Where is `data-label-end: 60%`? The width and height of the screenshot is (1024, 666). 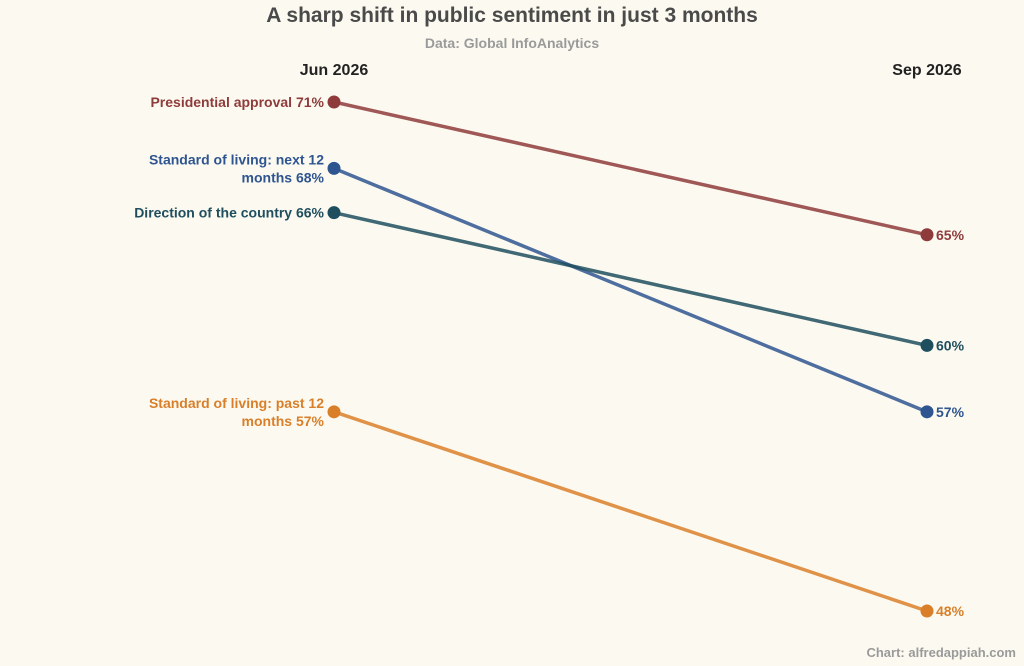 data-label-end: 60% is located at coordinates (950, 345).